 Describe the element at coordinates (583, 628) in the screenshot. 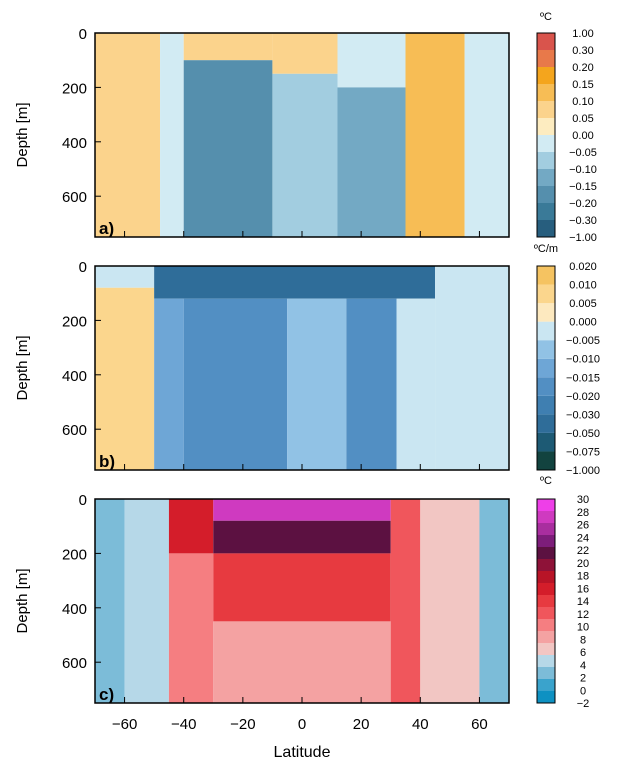

I see `panel-c-colorbar-label: 10` at that location.